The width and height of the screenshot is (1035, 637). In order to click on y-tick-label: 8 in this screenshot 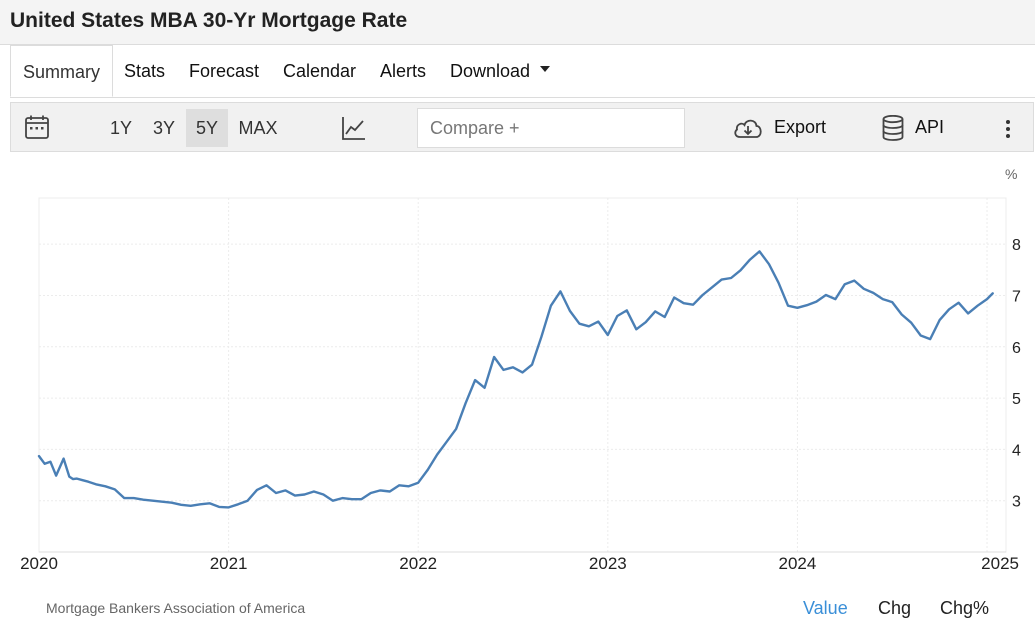, I will do `click(1016, 245)`.